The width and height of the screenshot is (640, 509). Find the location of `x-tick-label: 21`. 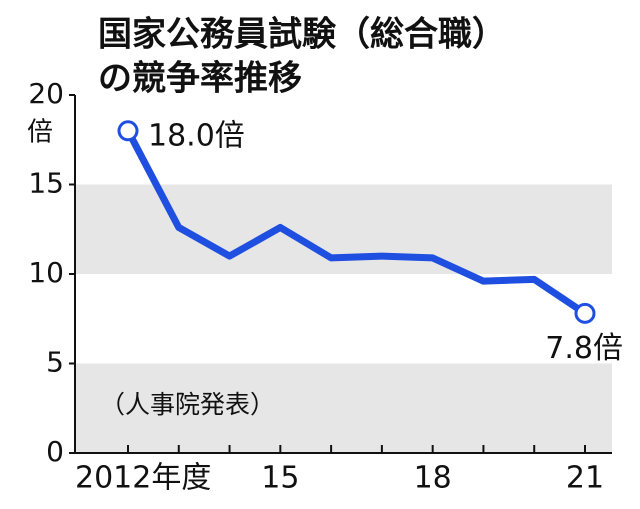

x-tick-label: 21 is located at coordinates (585, 478).